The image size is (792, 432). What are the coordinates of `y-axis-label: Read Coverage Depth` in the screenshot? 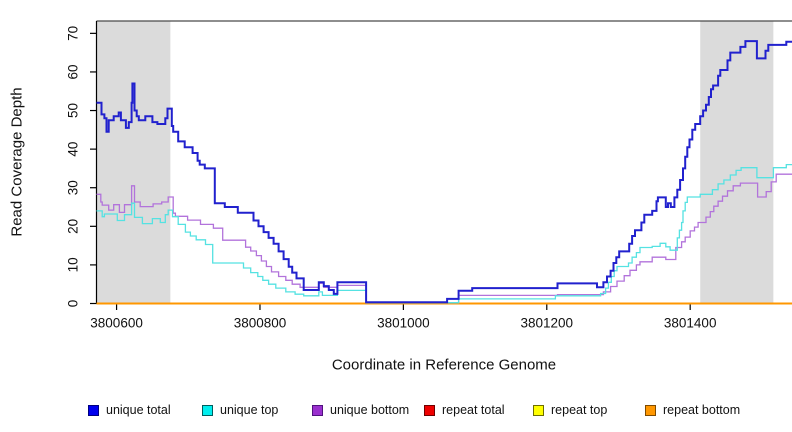 It's located at (17, 162).